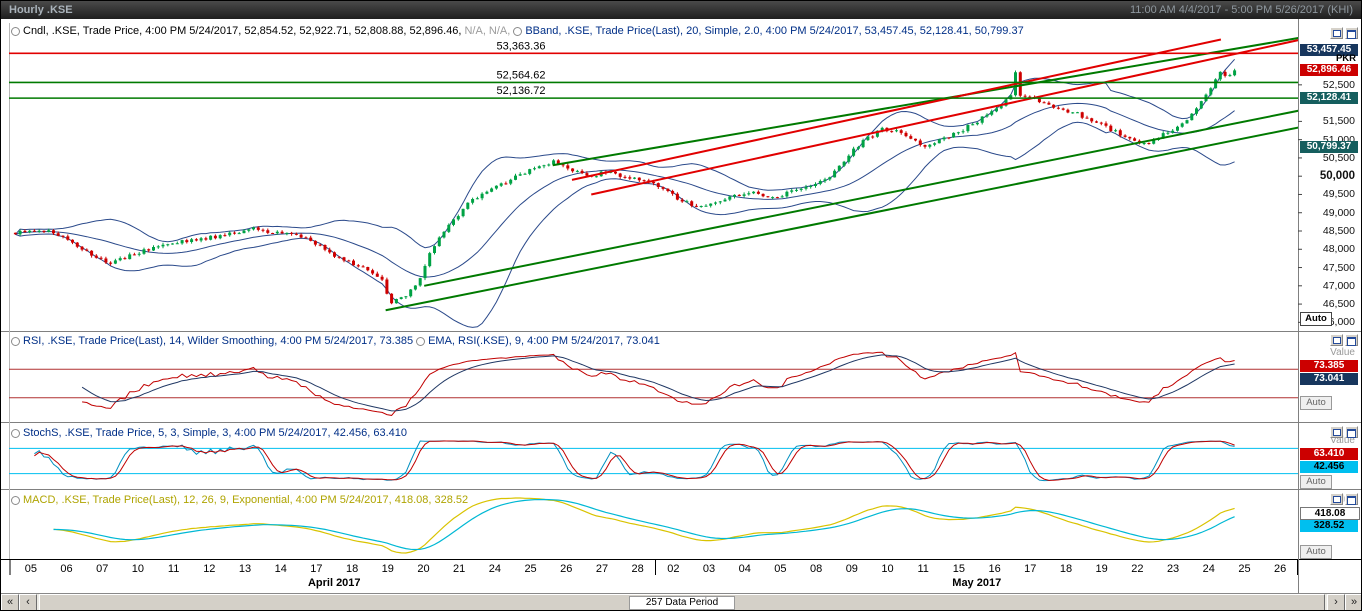 This screenshot has height=611, width=1362. What do you see at coordinates (709, 569) in the screenshot?
I see `x-axis-date-label: 03` at bounding box center [709, 569].